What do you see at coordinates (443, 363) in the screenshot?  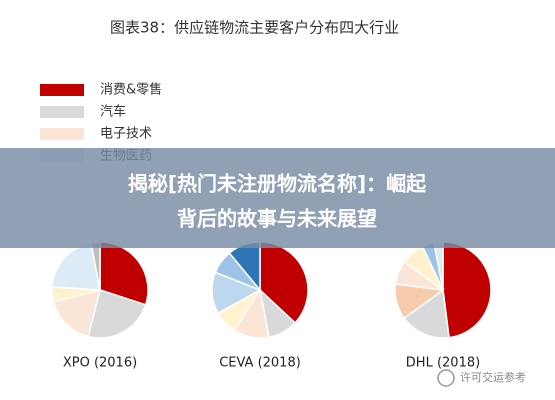 I see `pie-title: DHL (2018)` at bounding box center [443, 363].